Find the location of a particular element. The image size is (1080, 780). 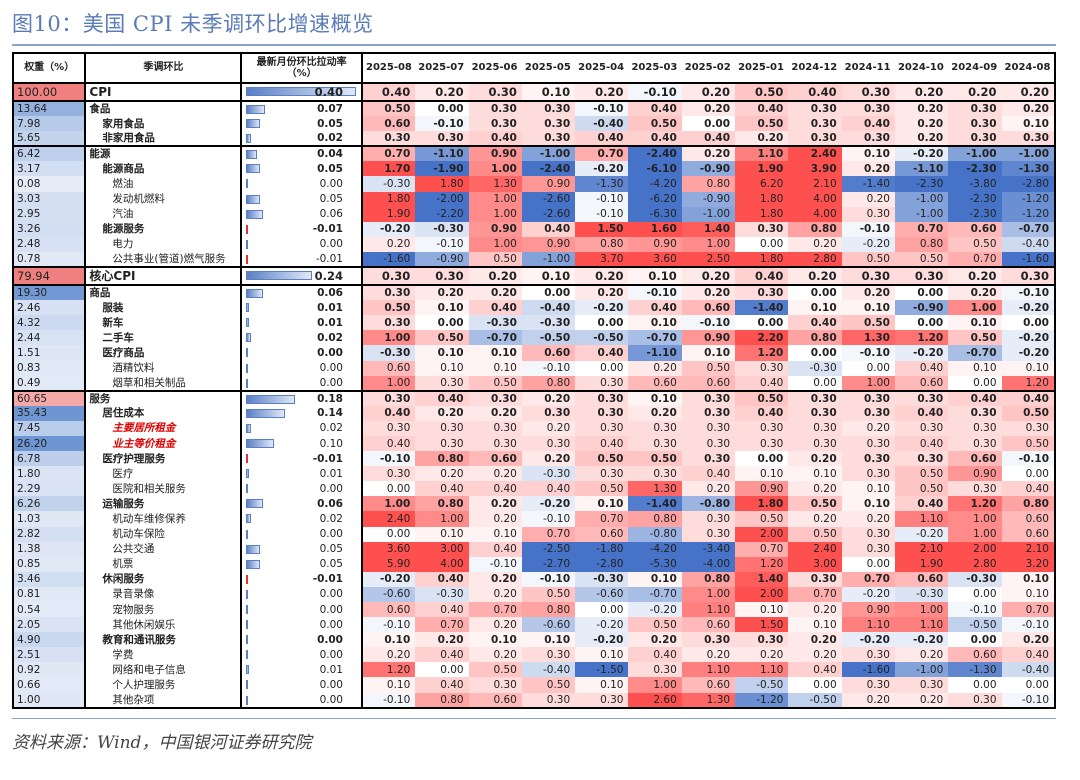

heatmap-cell: -1.10 is located at coordinates (655, 353).